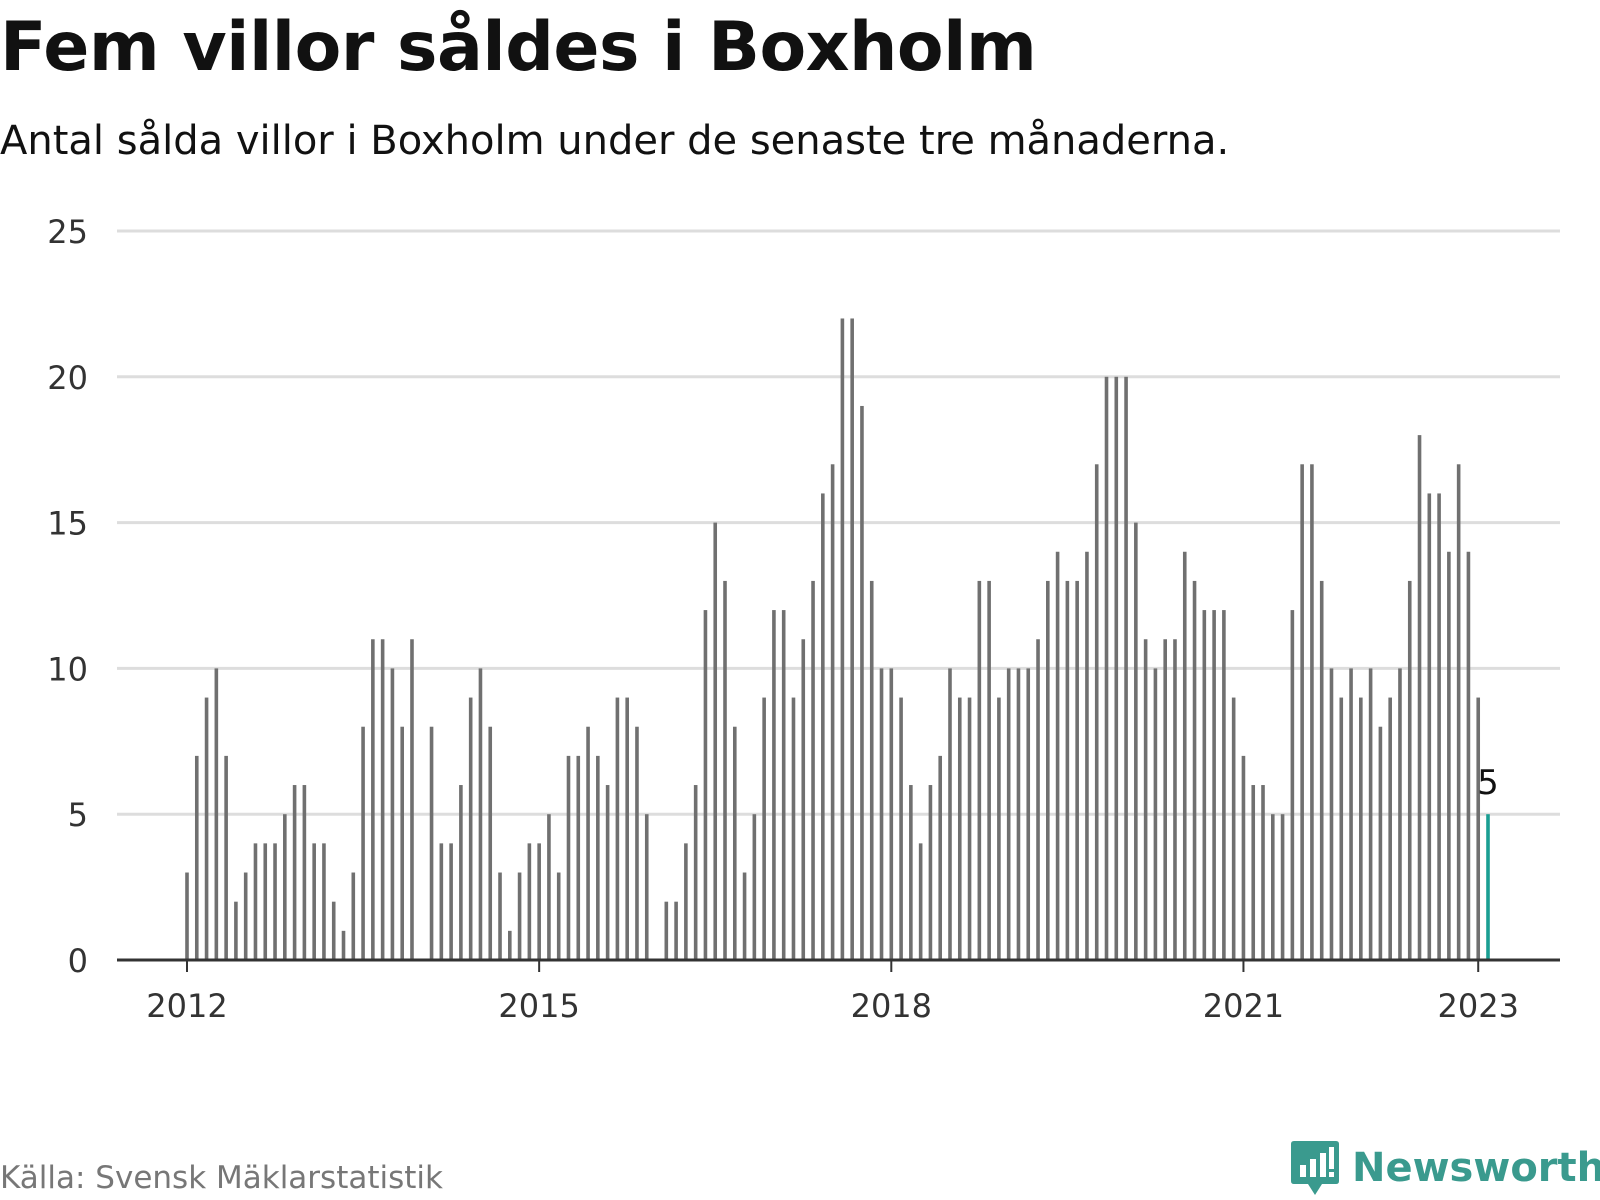 The width and height of the screenshot is (1600, 1200). I want to click on y-tick-label: 15, so click(67, 524).